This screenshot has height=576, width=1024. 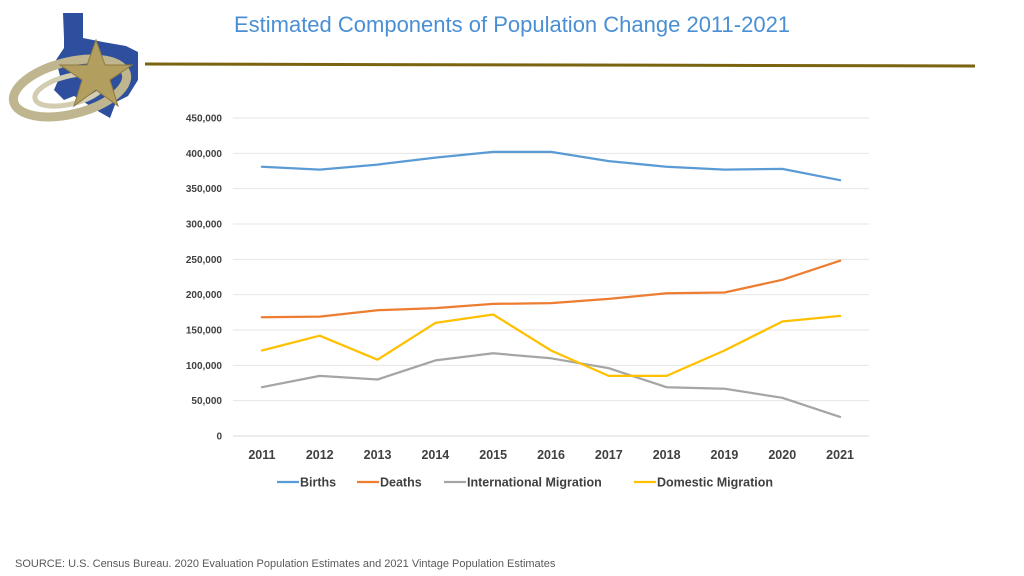 What do you see at coordinates (320, 455) in the screenshot?
I see `x-tick-label: 2012` at bounding box center [320, 455].